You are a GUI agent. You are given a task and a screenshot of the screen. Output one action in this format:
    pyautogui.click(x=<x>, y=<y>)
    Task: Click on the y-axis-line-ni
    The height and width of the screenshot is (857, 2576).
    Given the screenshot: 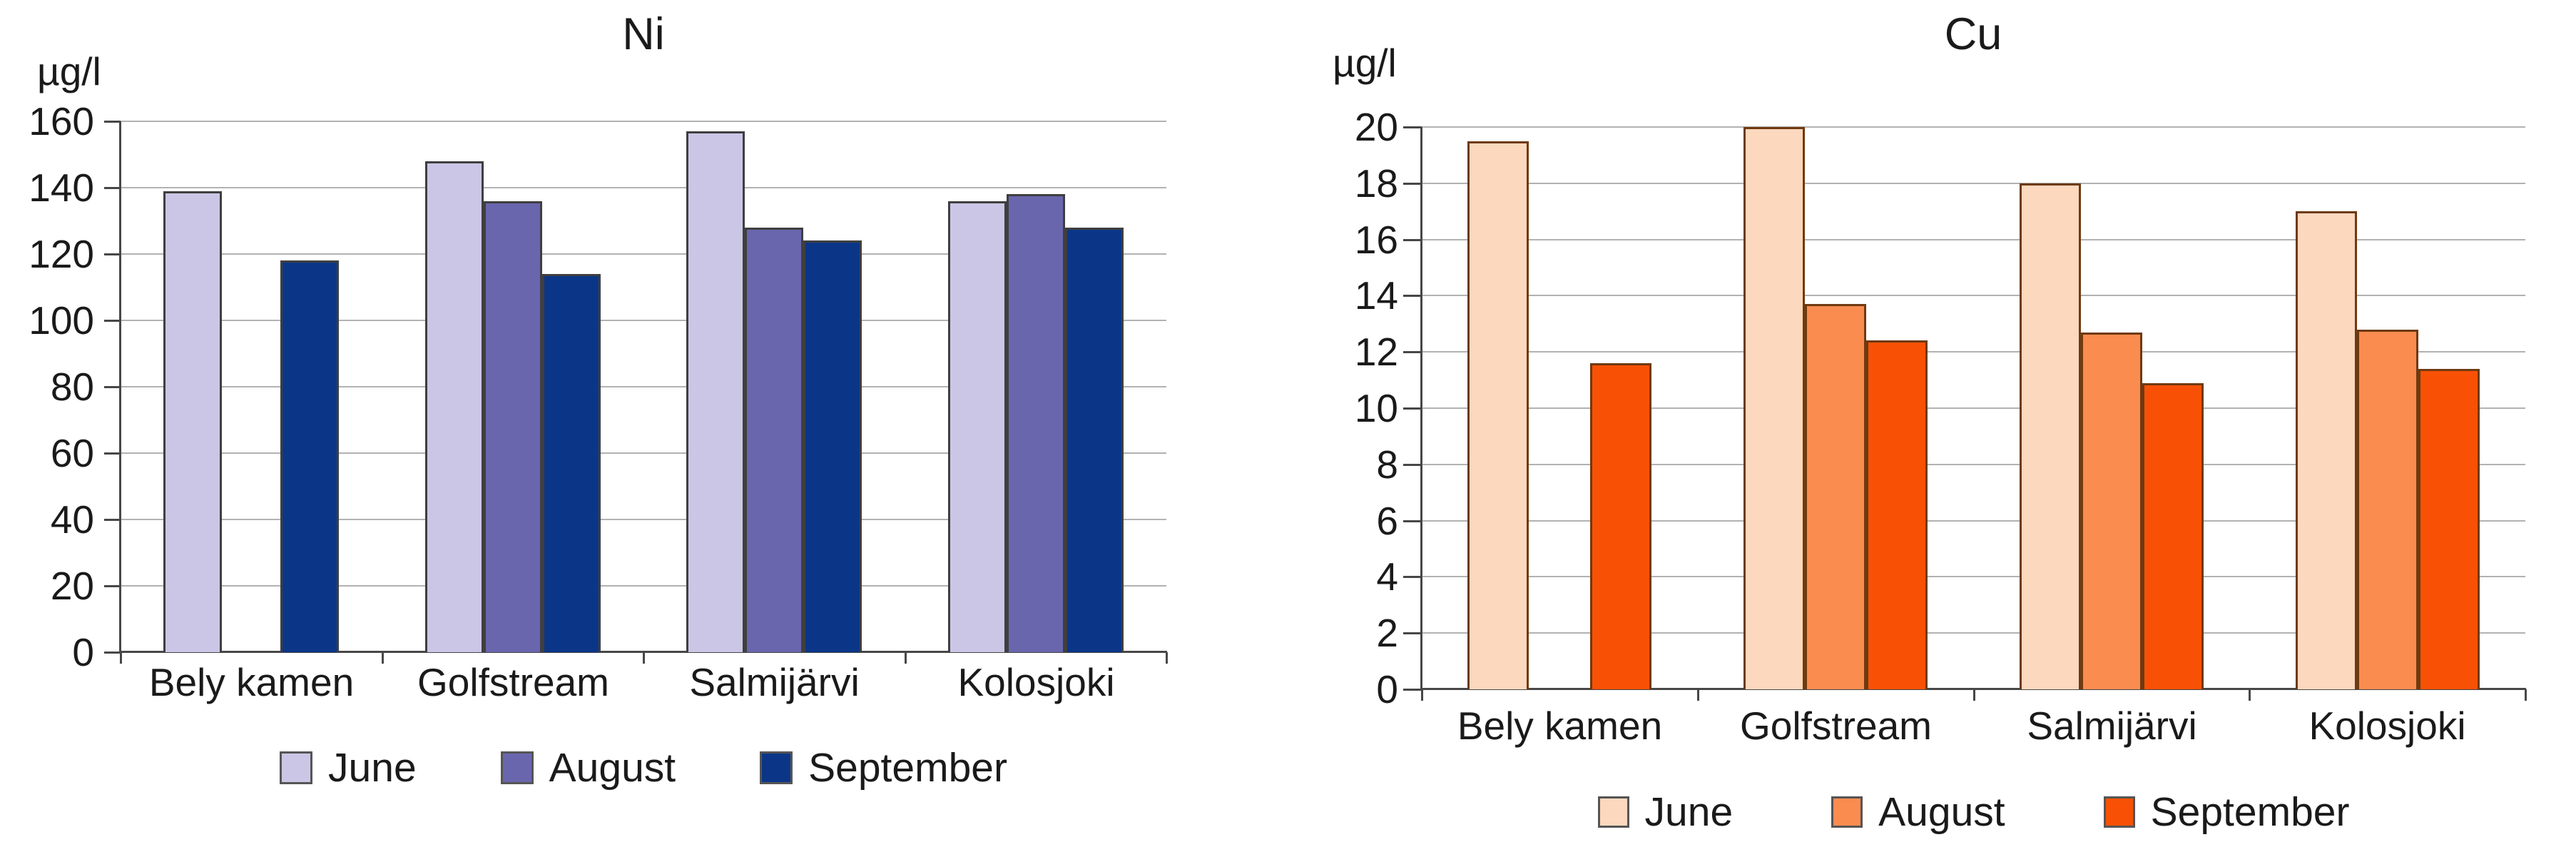 What is the action you would take?
    pyautogui.click(x=120, y=387)
    